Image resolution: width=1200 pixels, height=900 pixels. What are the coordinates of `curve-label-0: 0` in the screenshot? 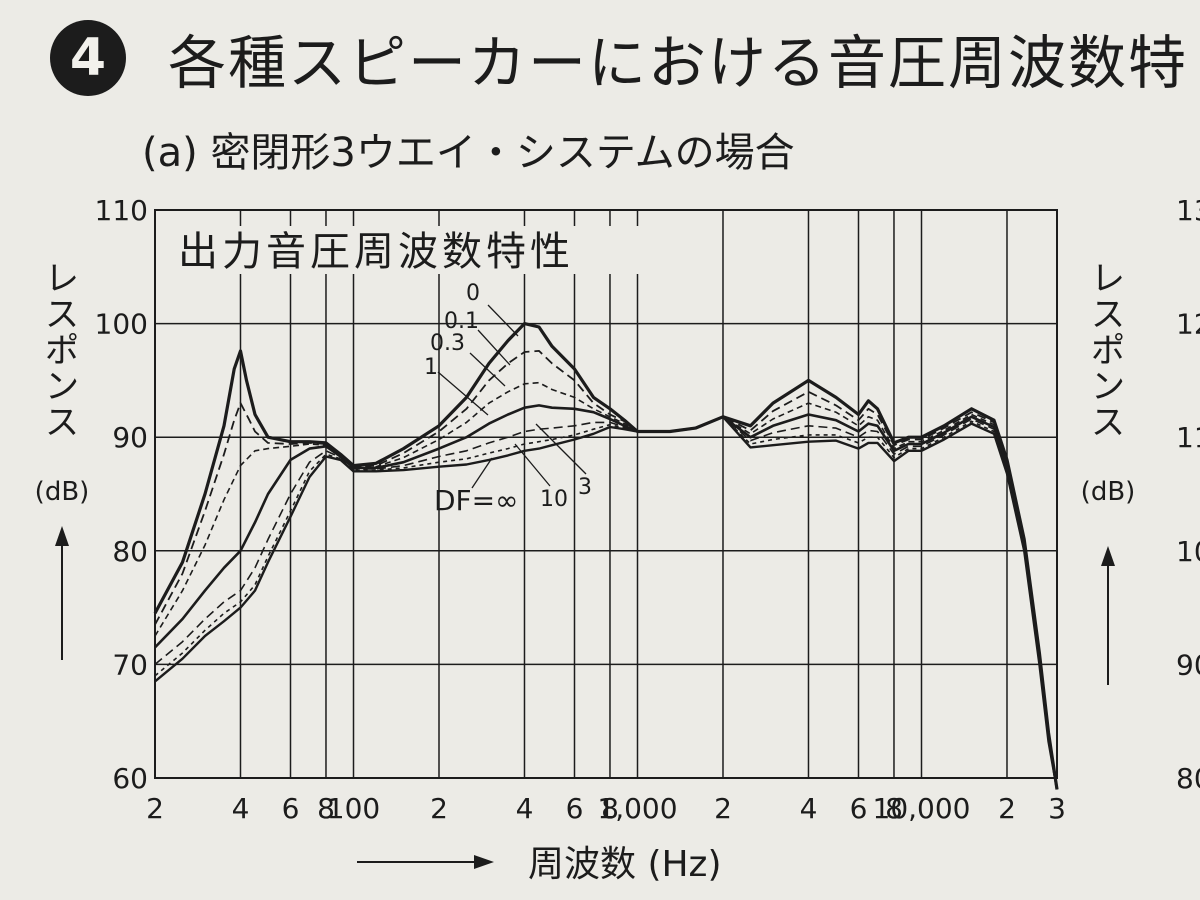 It's located at (473, 293).